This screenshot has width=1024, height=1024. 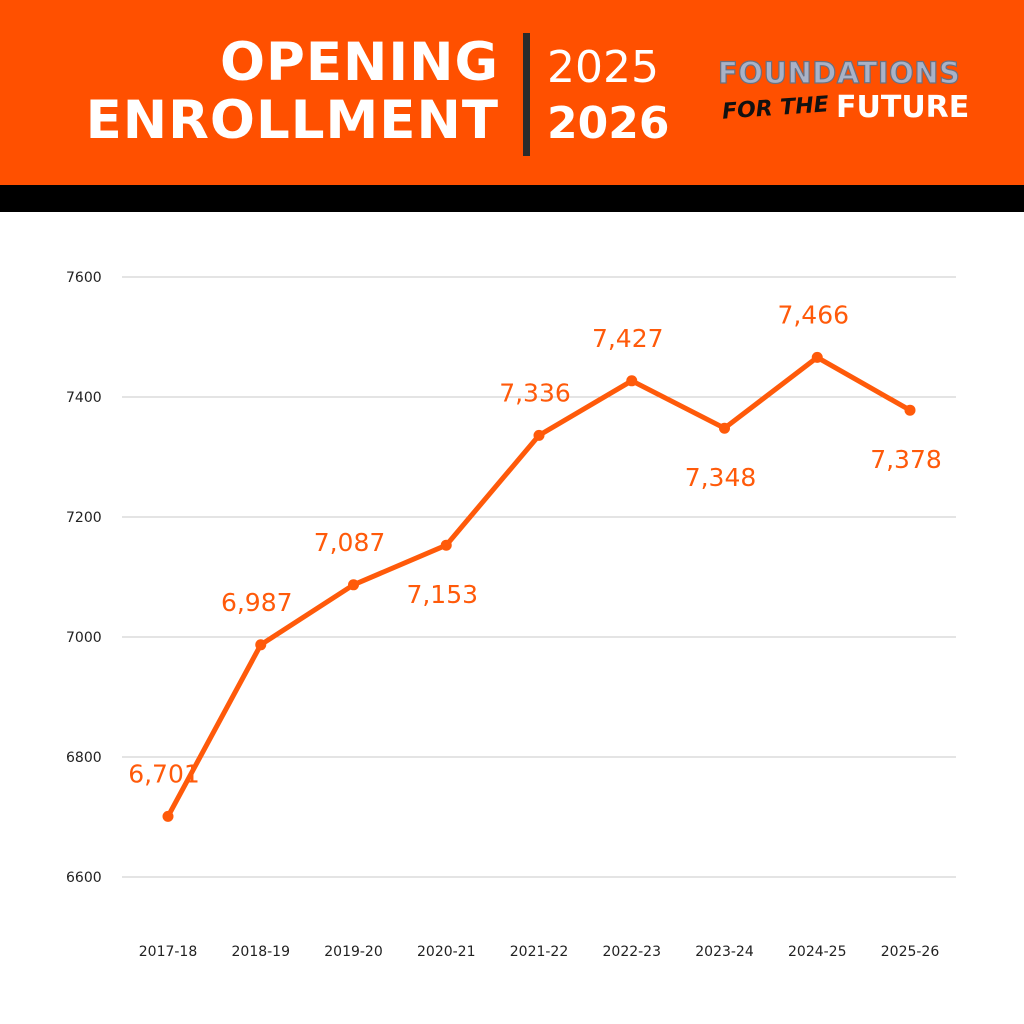 What do you see at coordinates (721, 477) in the screenshot?
I see `data-label: 7,348` at bounding box center [721, 477].